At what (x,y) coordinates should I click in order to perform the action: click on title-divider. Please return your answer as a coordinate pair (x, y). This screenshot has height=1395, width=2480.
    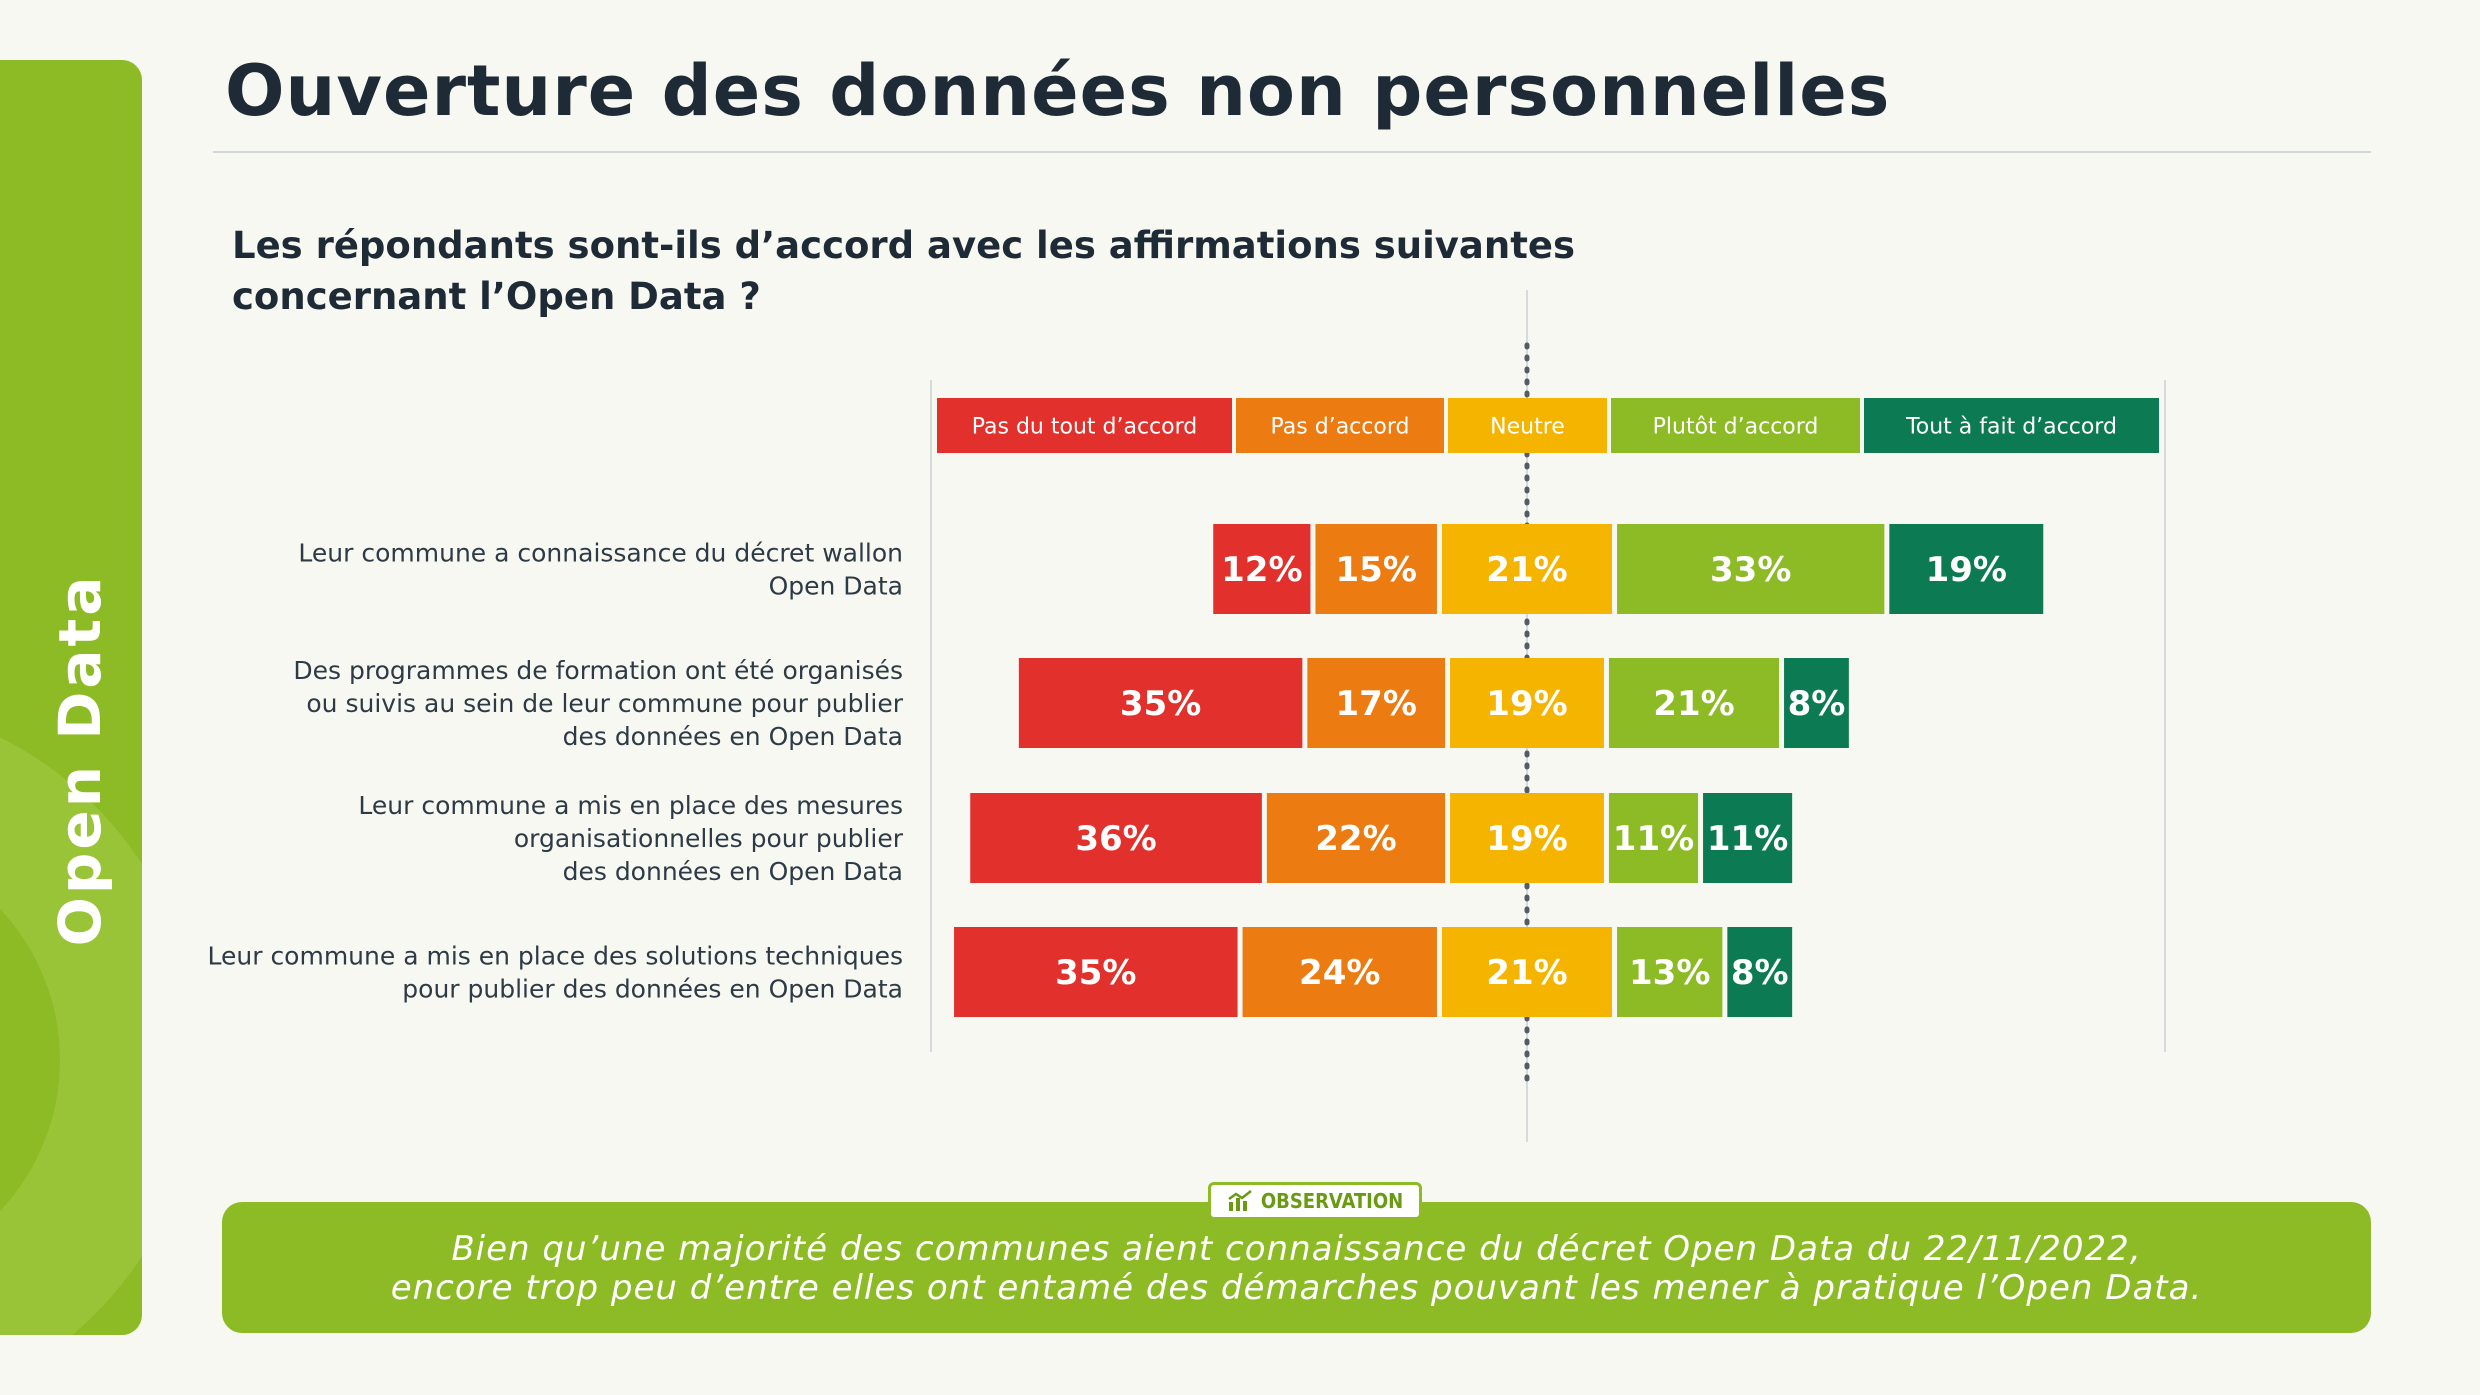
    Looking at the image, I should click on (1292, 152).